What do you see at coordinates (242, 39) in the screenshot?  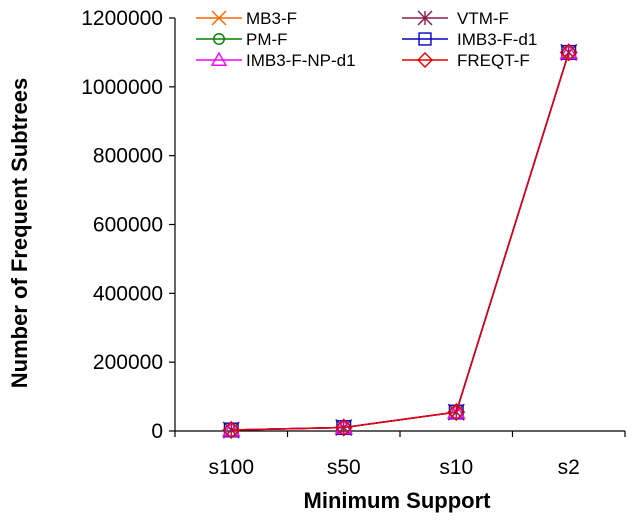 I see `legend-item: PM-F` at bounding box center [242, 39].